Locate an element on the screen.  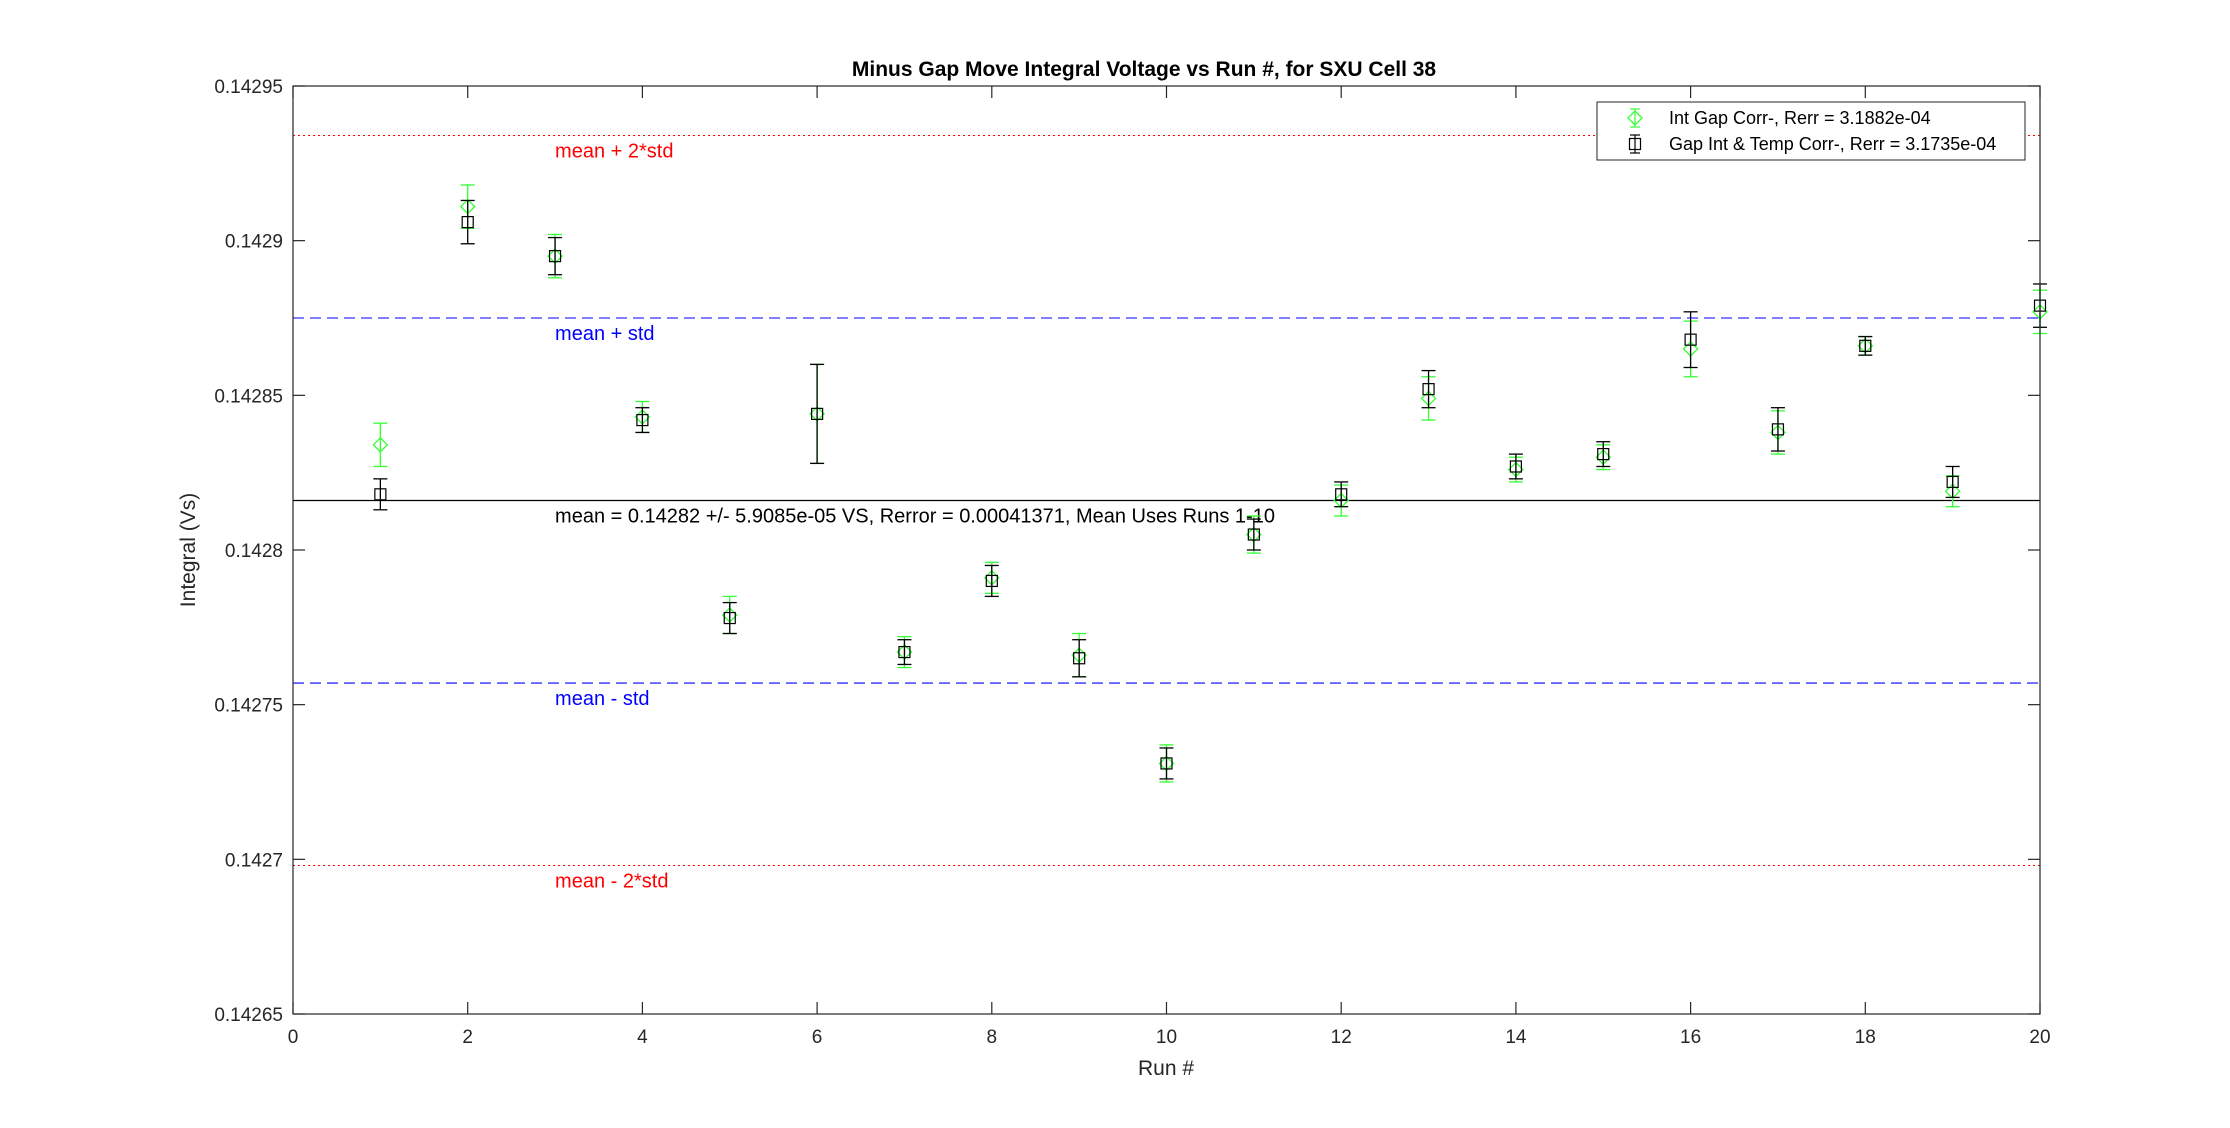
legend-entry-label: Gap Int & Temp Corr-, Rerr = 3.1735e-04 is located at coordinates (1832, 144).